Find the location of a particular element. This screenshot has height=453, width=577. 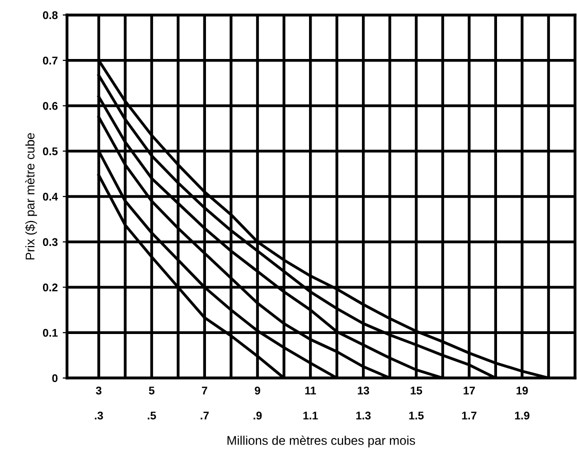

x2-tick-label: 1.3 is located at coordinates (363, 416).